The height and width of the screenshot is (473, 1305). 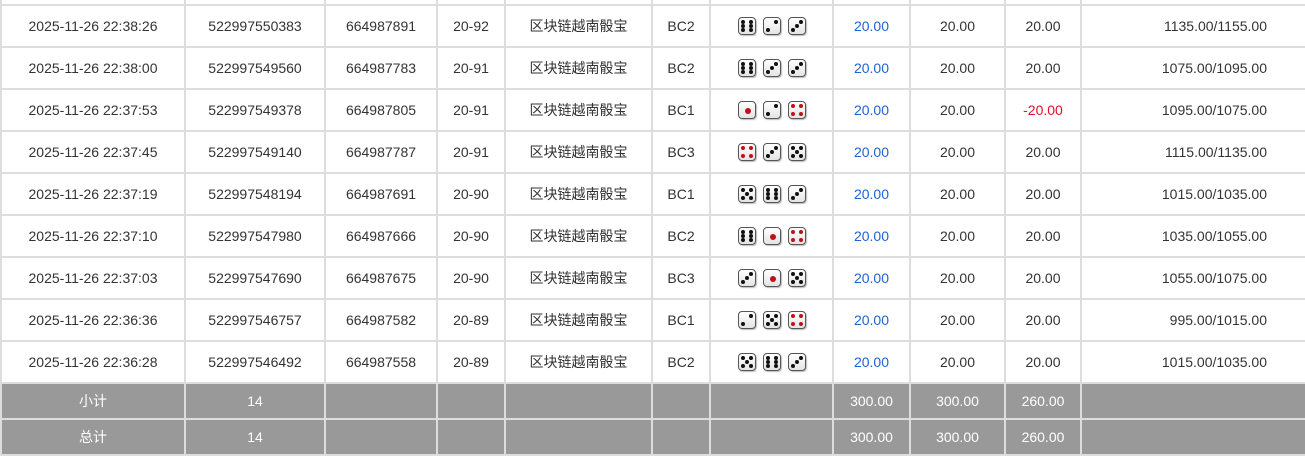 What do you see at coordinates (871, 437) in the screenshot?
I see `total-bet: 300.00` at bounding box center [871, 437].